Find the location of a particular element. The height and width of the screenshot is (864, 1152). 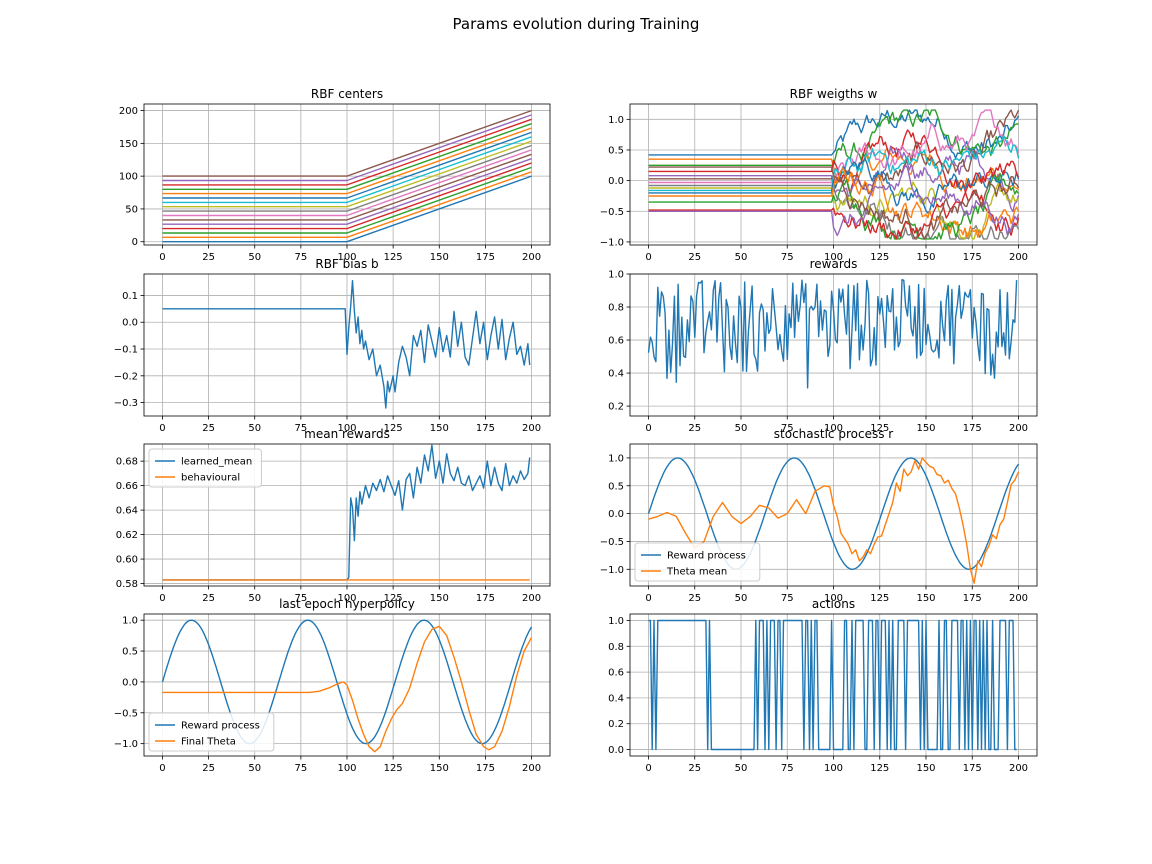

y-tick-label: 150 is located at coordinates (128, 144).